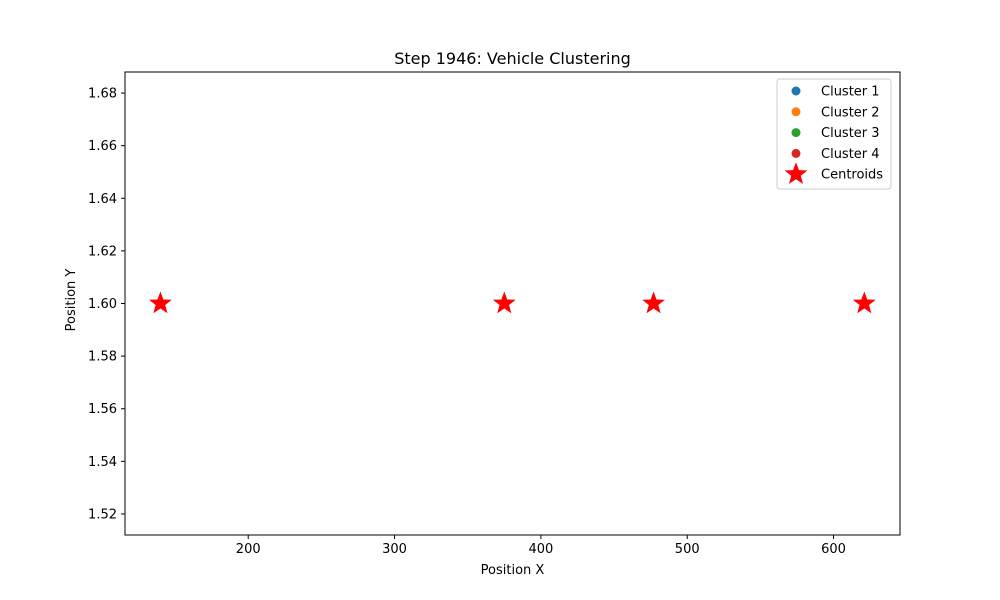  Describe the element at coordinates (850, 92) in the screenshot. I see `legend-label: Cluster 1` at that location.